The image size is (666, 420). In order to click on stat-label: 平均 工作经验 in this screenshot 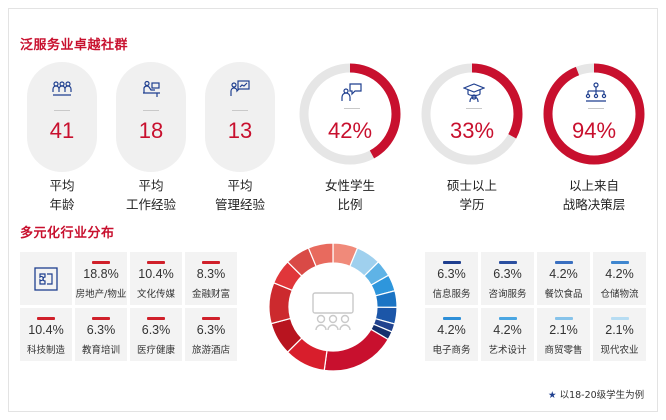, I will do `click(151, 195)`.